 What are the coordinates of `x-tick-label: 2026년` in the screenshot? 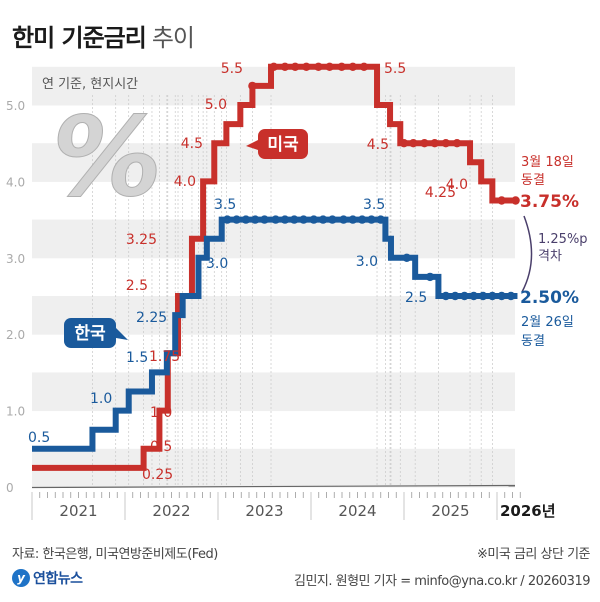 It's located at (528, 511).